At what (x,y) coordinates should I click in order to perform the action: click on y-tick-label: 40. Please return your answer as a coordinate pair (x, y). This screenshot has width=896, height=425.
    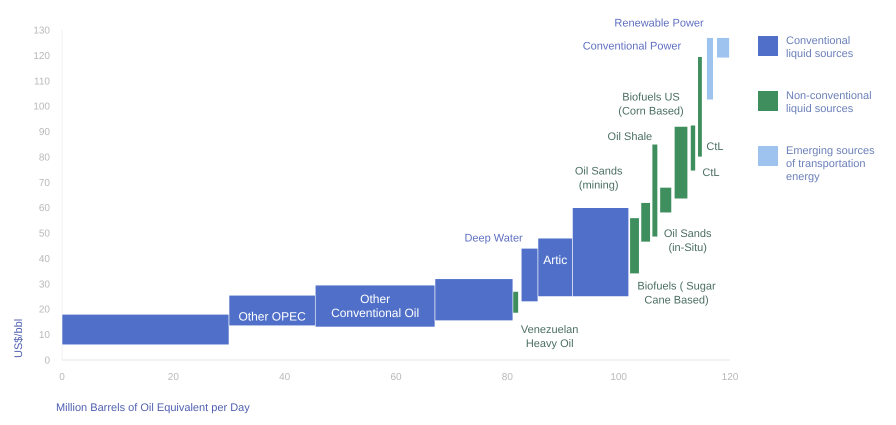
    Looking at the image, I should click on (44, 259).